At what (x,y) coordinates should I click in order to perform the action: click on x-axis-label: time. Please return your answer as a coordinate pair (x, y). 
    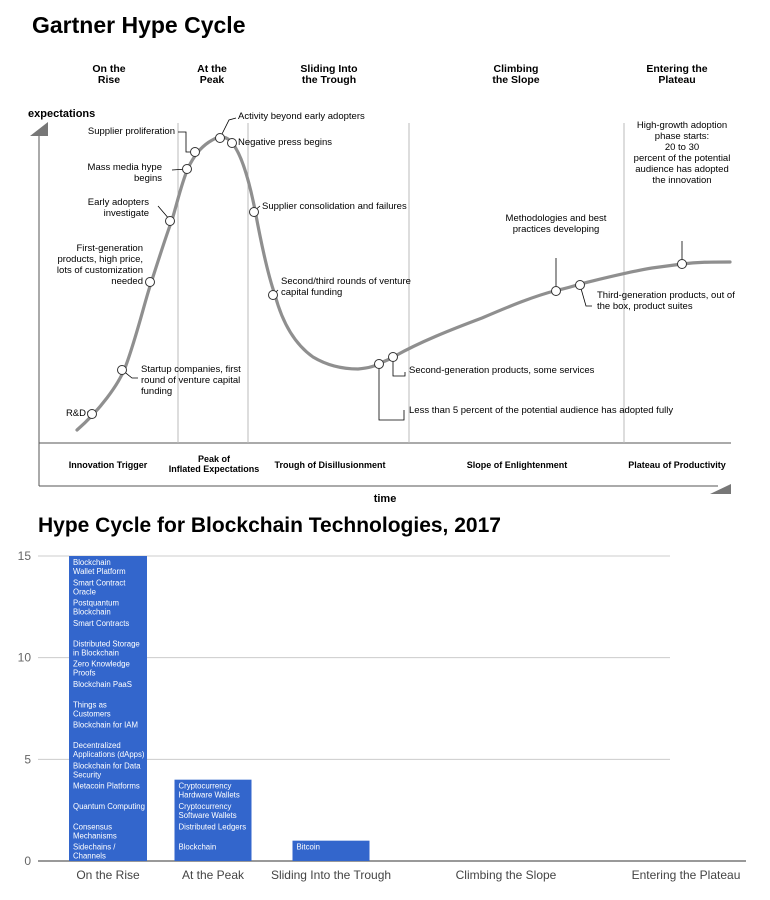
    Looking at the image, I should click on (385, 499).